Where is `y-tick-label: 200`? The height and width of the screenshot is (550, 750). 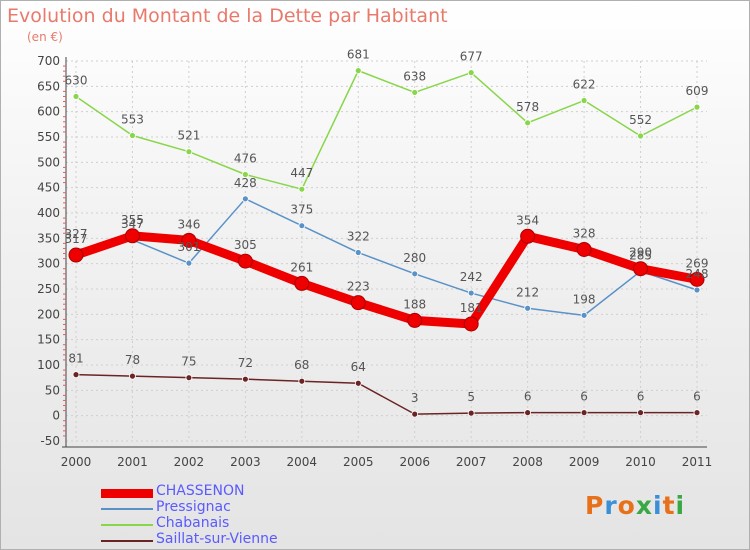 y-tick-label: 200 is located at coordinates (48, 314).